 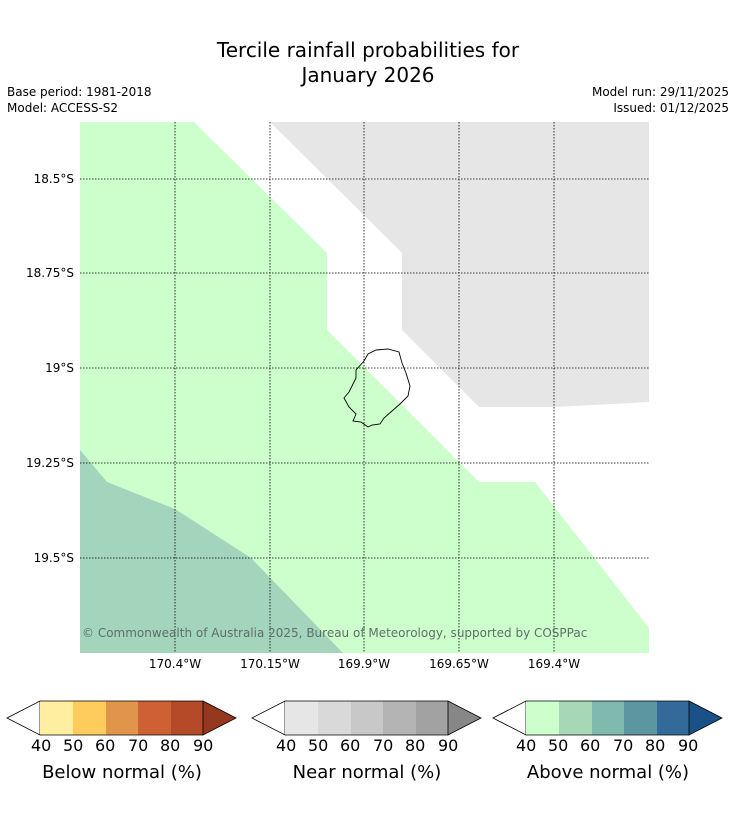 What do you see at coordinates (368, 75) in the screenshot?
I see `title-line-2: January 2026` at bounding box center [368, 75].